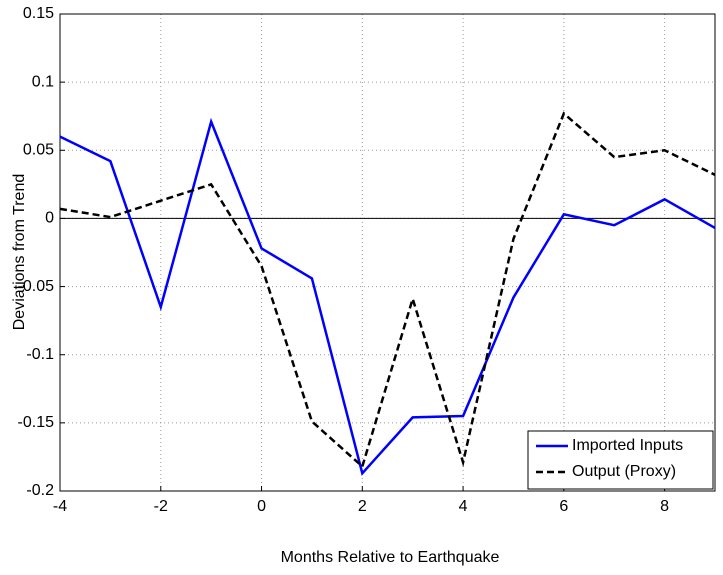  I want to click on x-tick-label: 4, so click(463, 506).